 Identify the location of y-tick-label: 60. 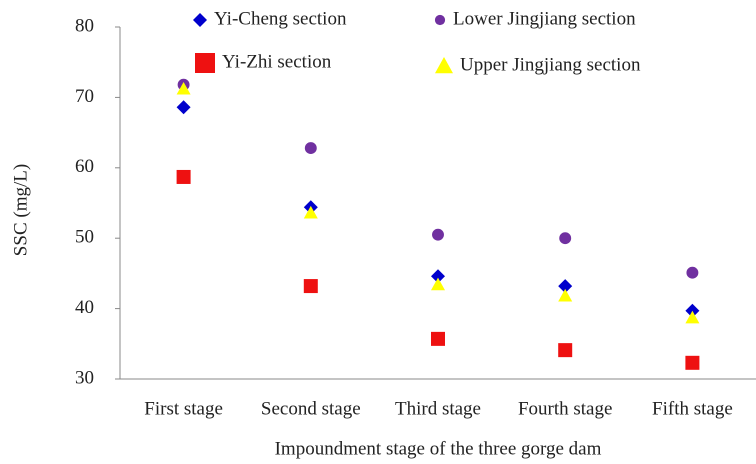
(84, 166).